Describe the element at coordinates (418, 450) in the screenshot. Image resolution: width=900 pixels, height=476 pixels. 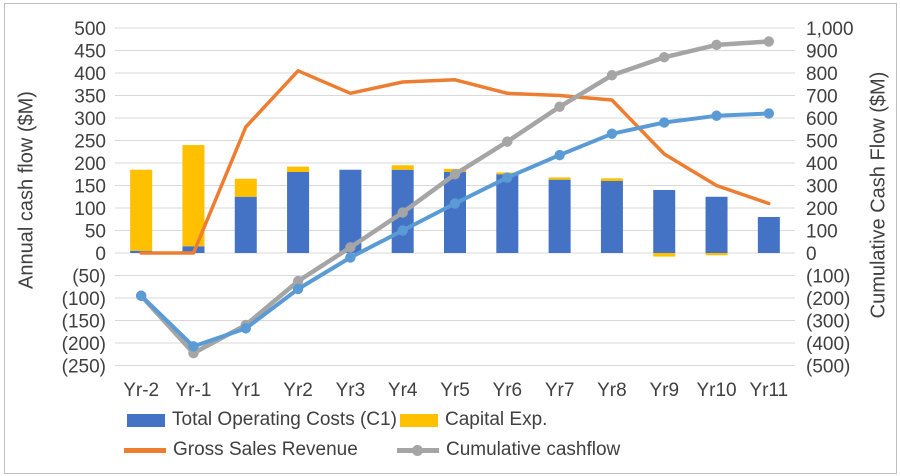
I see `legend-swatch-gray-line-marker` at that location.